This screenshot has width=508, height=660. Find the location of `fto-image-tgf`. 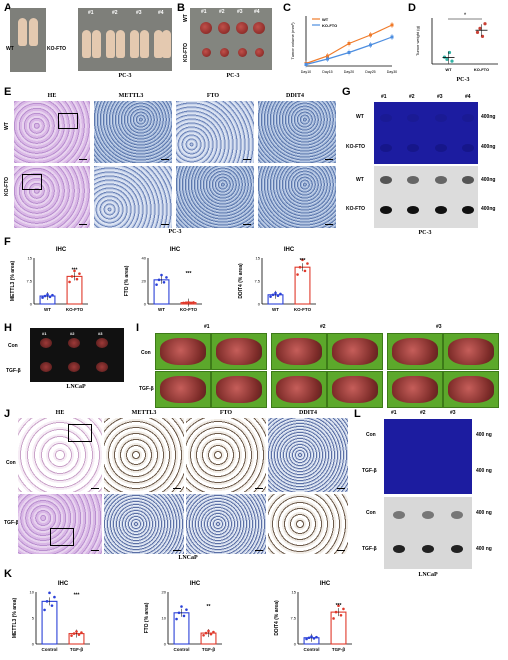

fto-image-tgf is located at coordinates (226, 524).